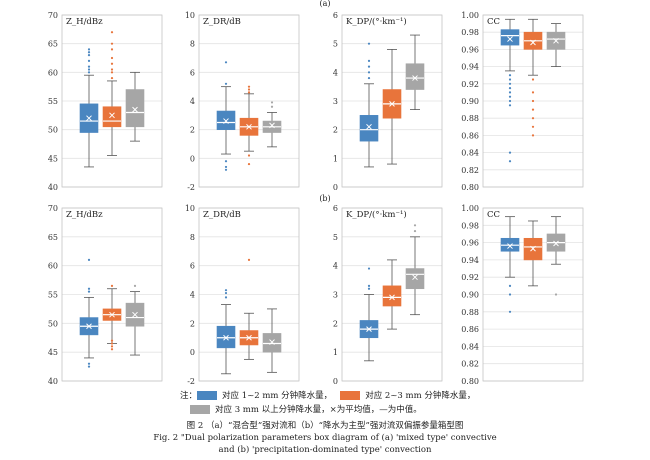 The image size is (650, 460). I want to click on y-tick-label: 1.00, so click(470, 15).